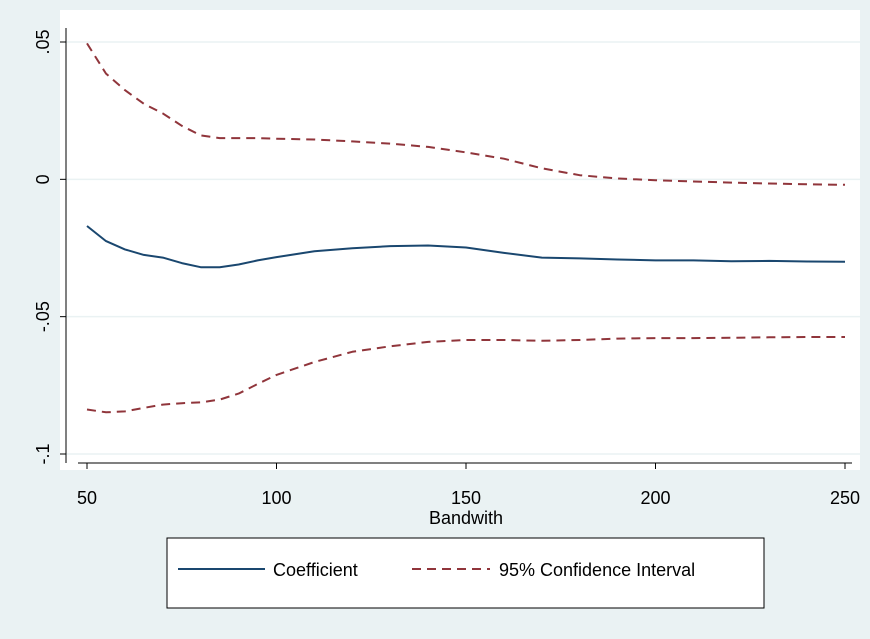 Image resolution: width=870 pixels, height=639 pixels. Describe the element at coordinates (43, 453) in the screenshot. I see `y-tick-label: -.1` at that location.